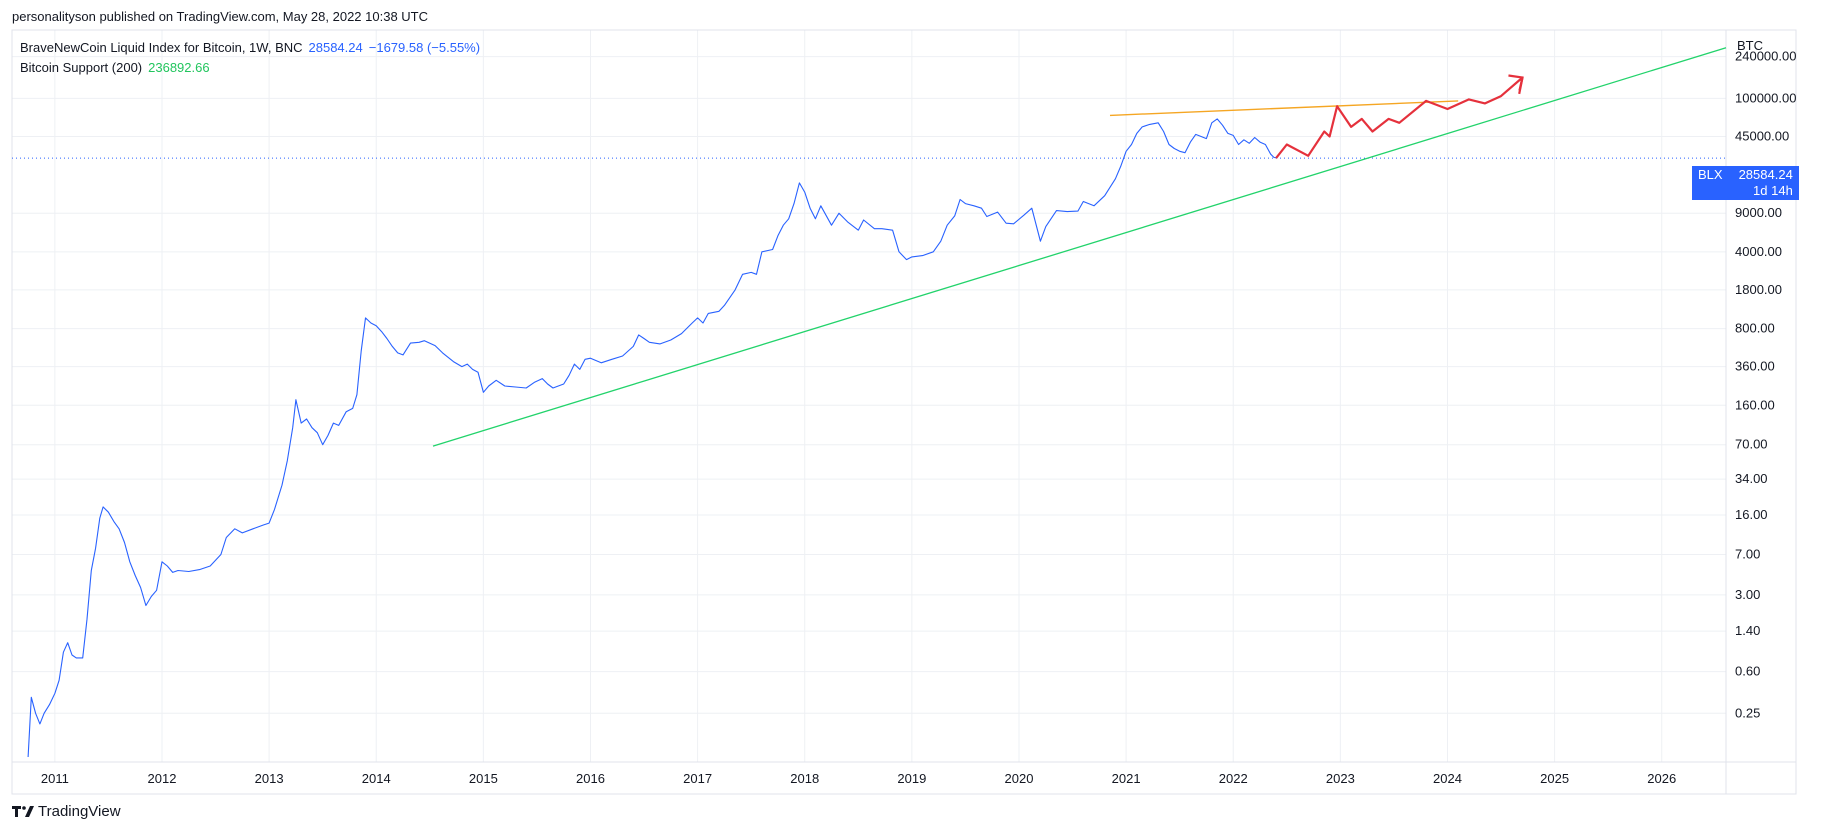 This screenshot has height=832, width=1822. Describe the element at coordinates (1747, 712) in the screenshot. I see `y-tick-label: 0.25` at that location.